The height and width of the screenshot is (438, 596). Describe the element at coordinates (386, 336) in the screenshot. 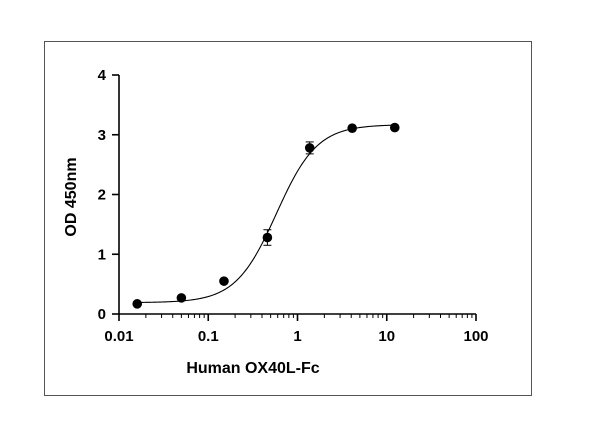

I see `x-tick-label: 10` at that location.